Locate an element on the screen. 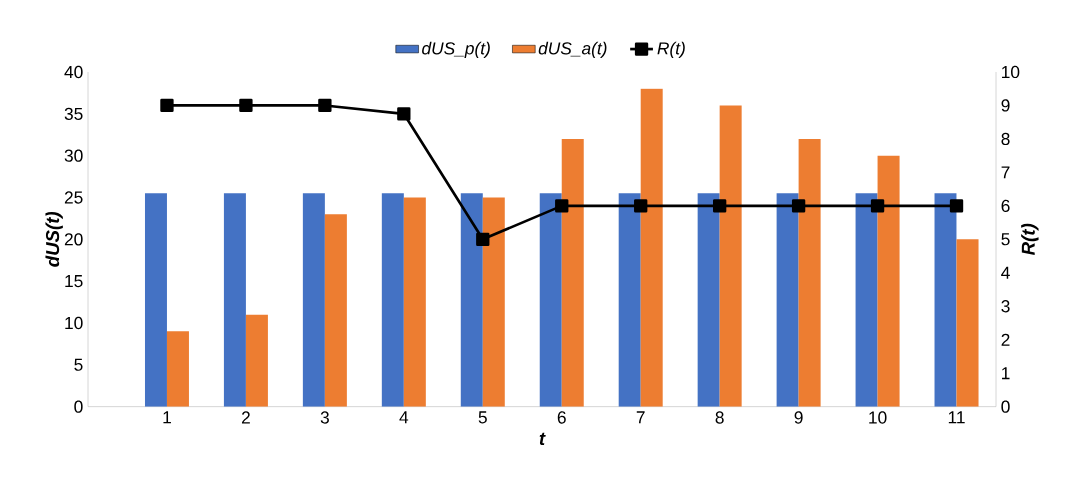 The width and height of the screenshot is (1076, 477). y2-tick-label: 1 is located at coordinates (1006, 373).